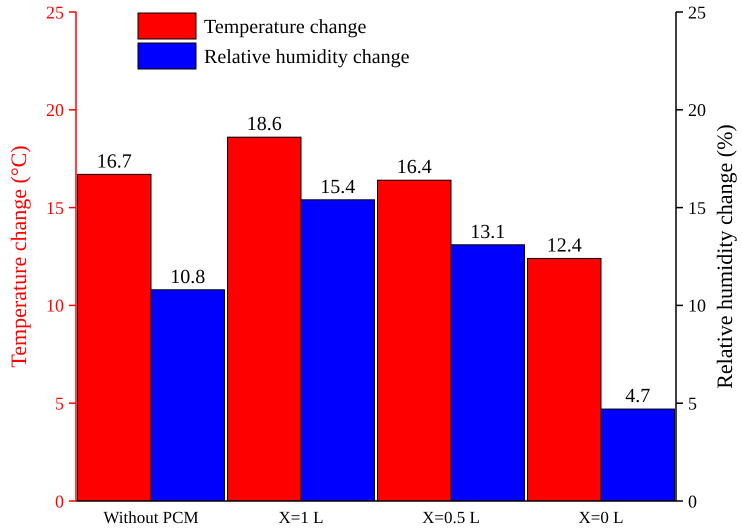  What do you see at coordinates (451, 517) in the screenshot?
I see `x-tick-label: X=0.5 L` at bounding box center [451, 517].